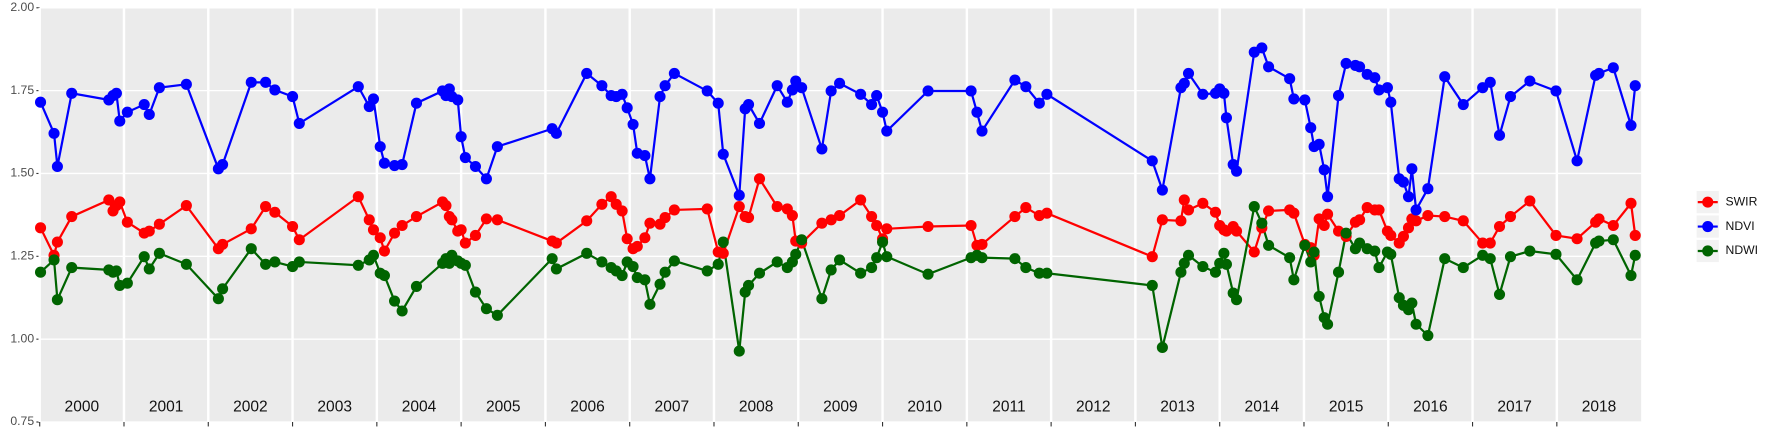 Image resolution: width=1773 pixels, height=442 pixels. What do you see at coordinates (250, 407) in the screenshot?
I see `year-label: 2002` at bounding box center [250, 407].